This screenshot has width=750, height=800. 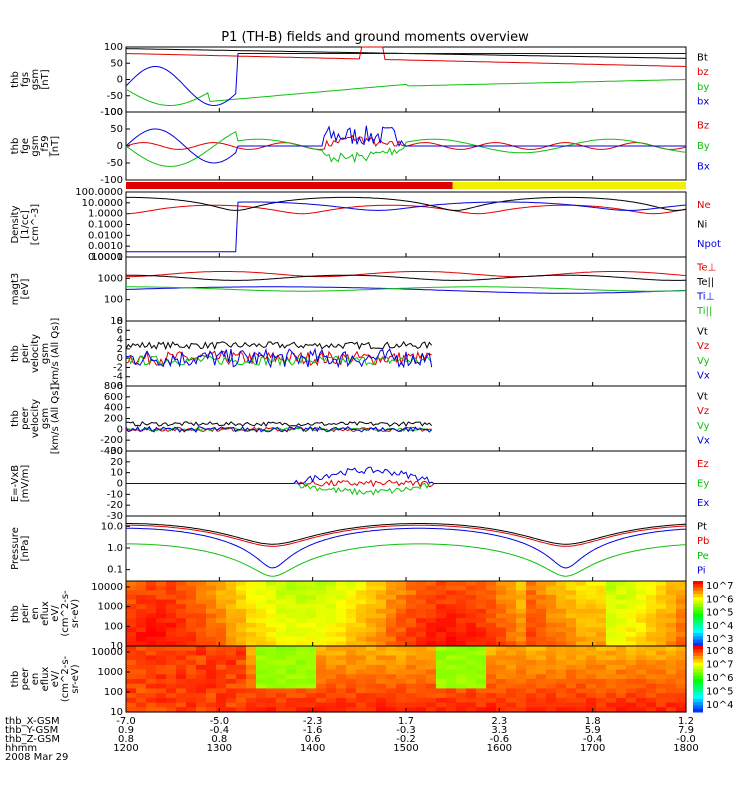 What do you see at coordinates (356, 613) in the screenshot?
I see `panel-ion_spec: thb peir en eflux eV/(cm^2-s-sr-eV)` at bounding box center [356, 613].